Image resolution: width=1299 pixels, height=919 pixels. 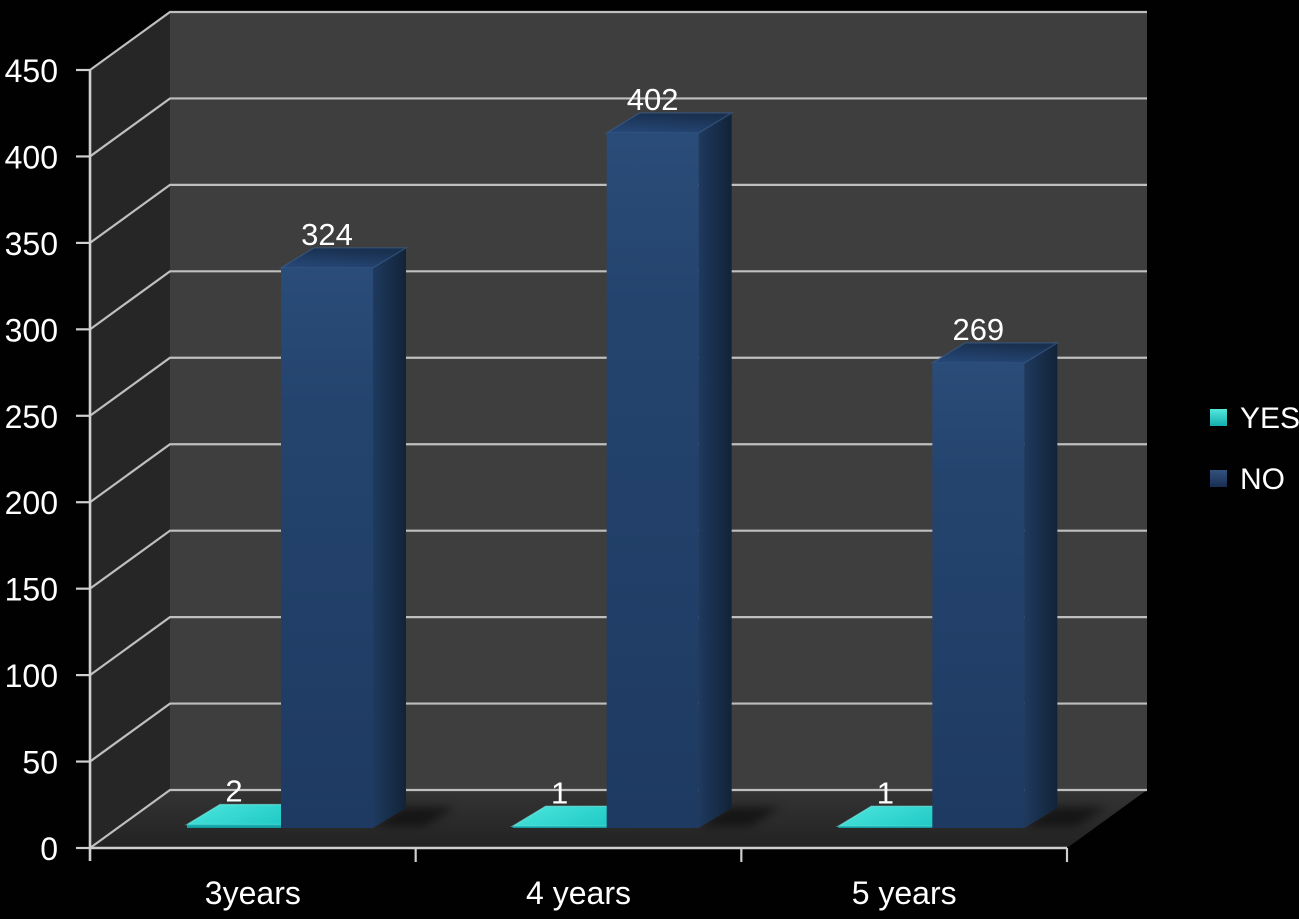 I want to click on y-tick-label-0: 0, so click(x=49, y=849).